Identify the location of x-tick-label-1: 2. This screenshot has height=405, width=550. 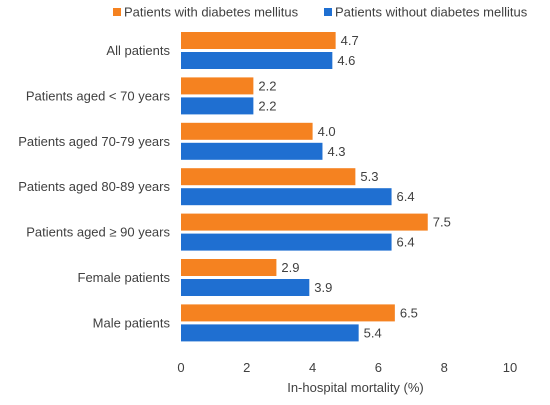
(246, 367).